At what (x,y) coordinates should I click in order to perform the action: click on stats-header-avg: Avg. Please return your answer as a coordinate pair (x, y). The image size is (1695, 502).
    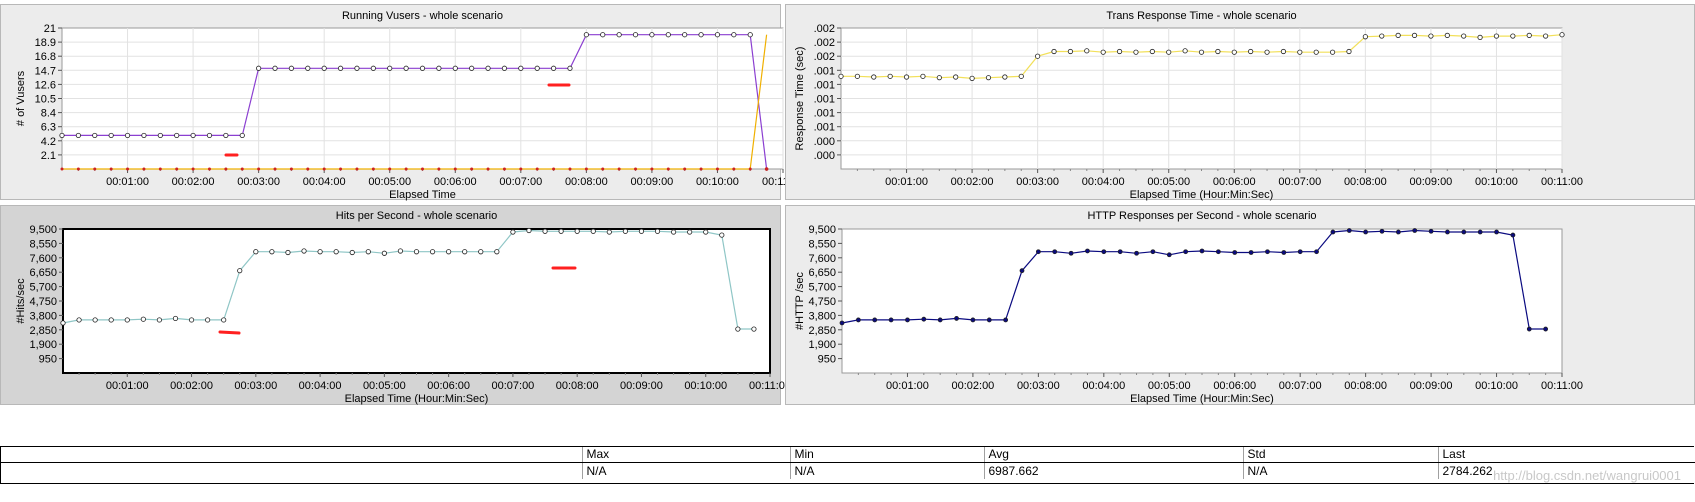
    Looking at the image, I should click on (1113, 454).